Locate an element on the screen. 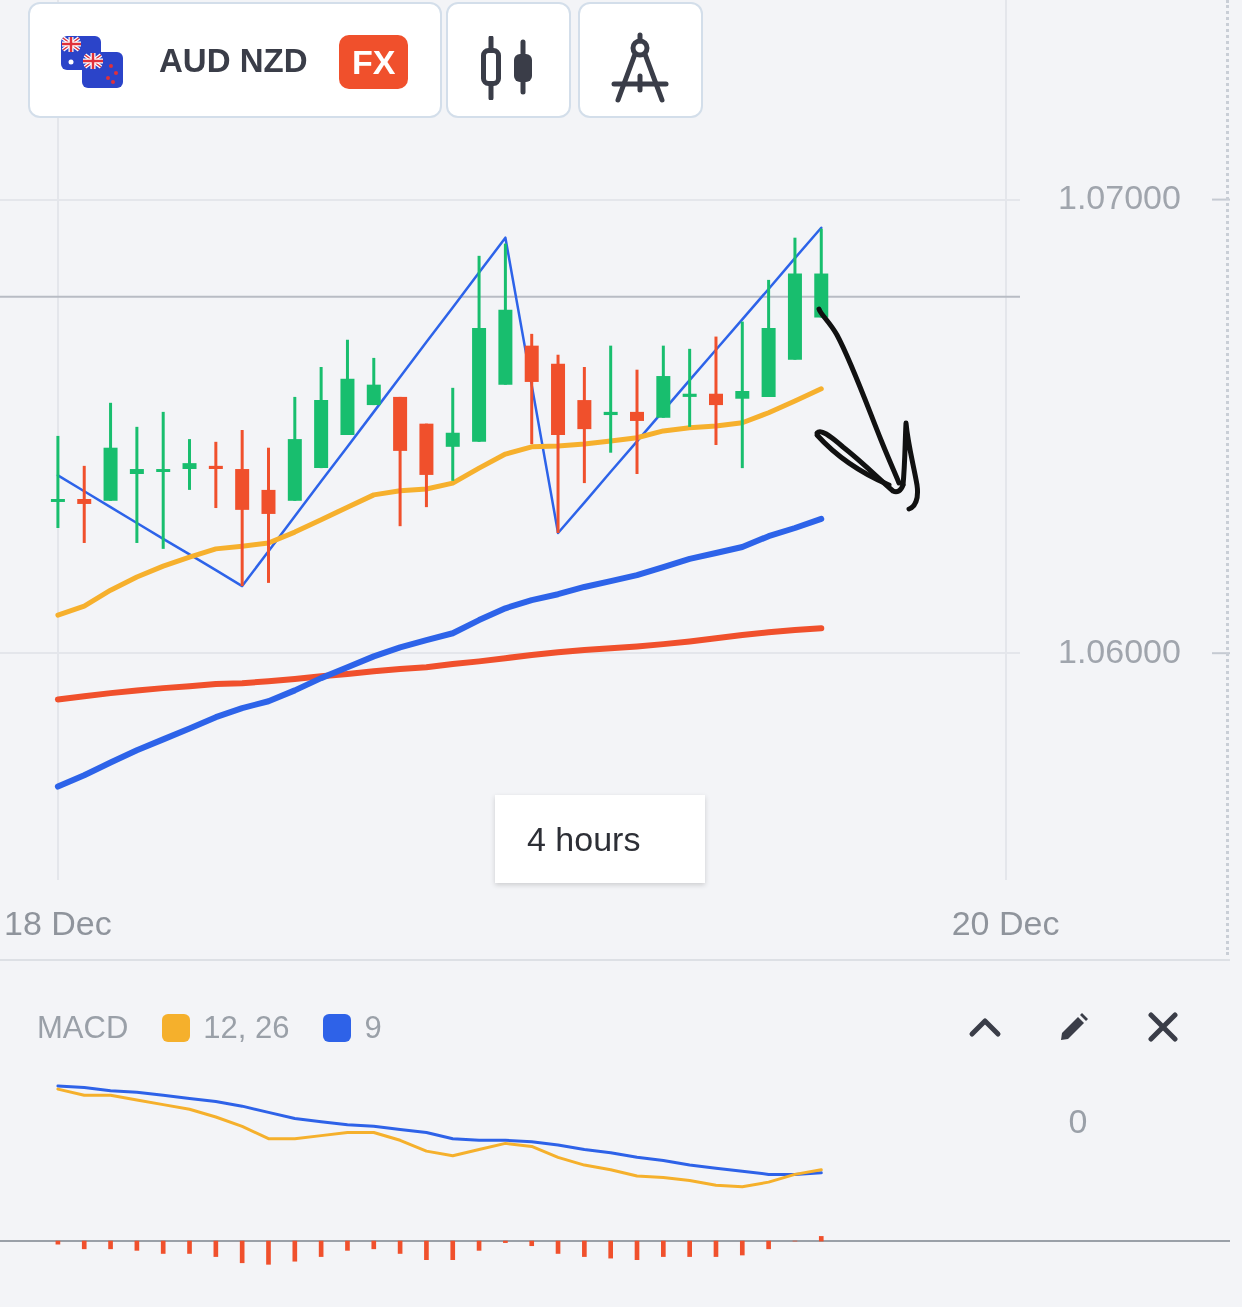  y-tick-label: 1.06000 is located at coordinates (1119, 650).